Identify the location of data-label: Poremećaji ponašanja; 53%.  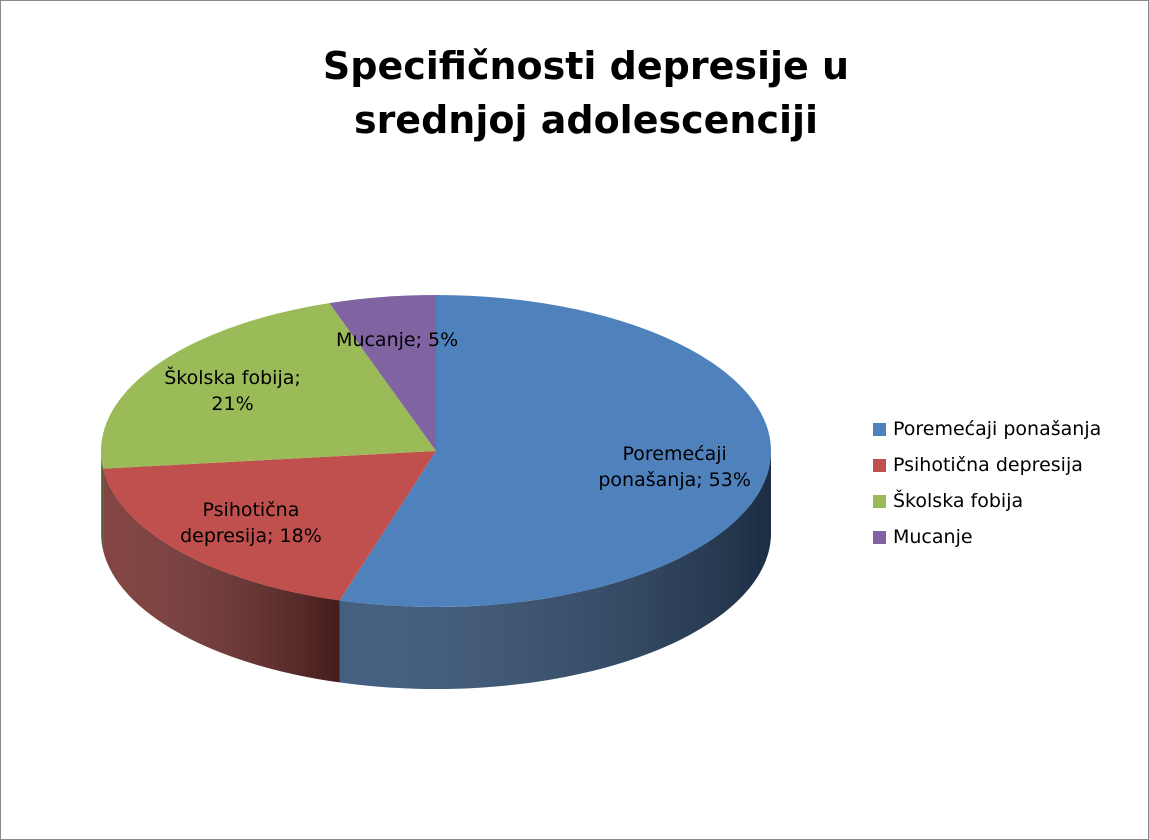
(674, 467).